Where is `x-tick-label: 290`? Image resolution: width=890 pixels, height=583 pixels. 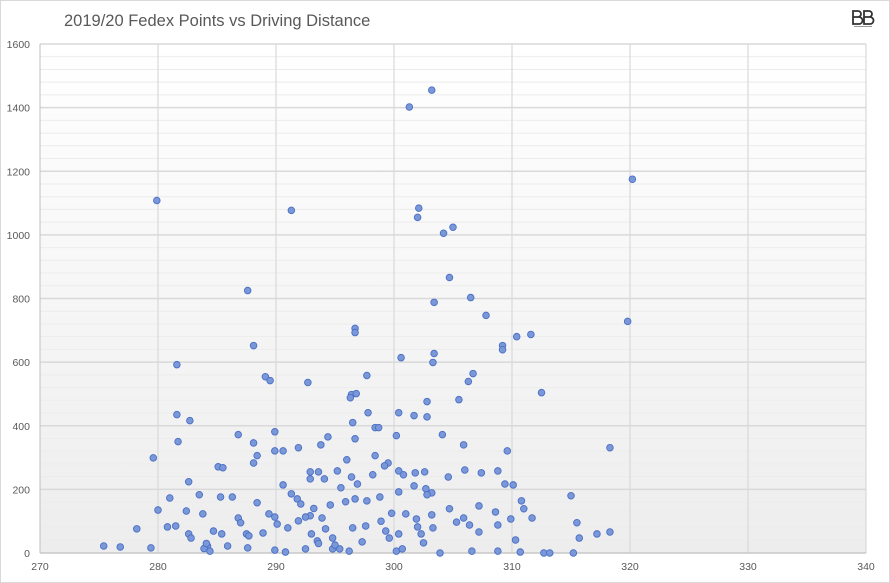
x-tick-label: 290 is located at coordinates (276, 567).